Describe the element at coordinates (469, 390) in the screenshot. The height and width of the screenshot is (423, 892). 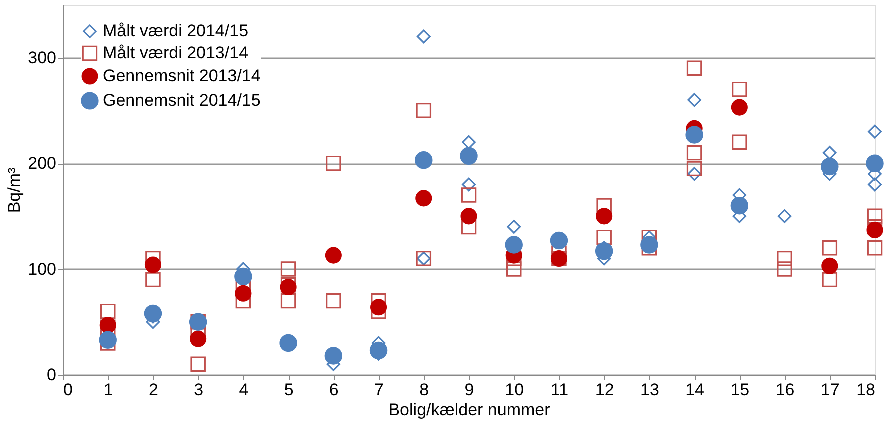
I see `x-tick-label: 9` at that location.